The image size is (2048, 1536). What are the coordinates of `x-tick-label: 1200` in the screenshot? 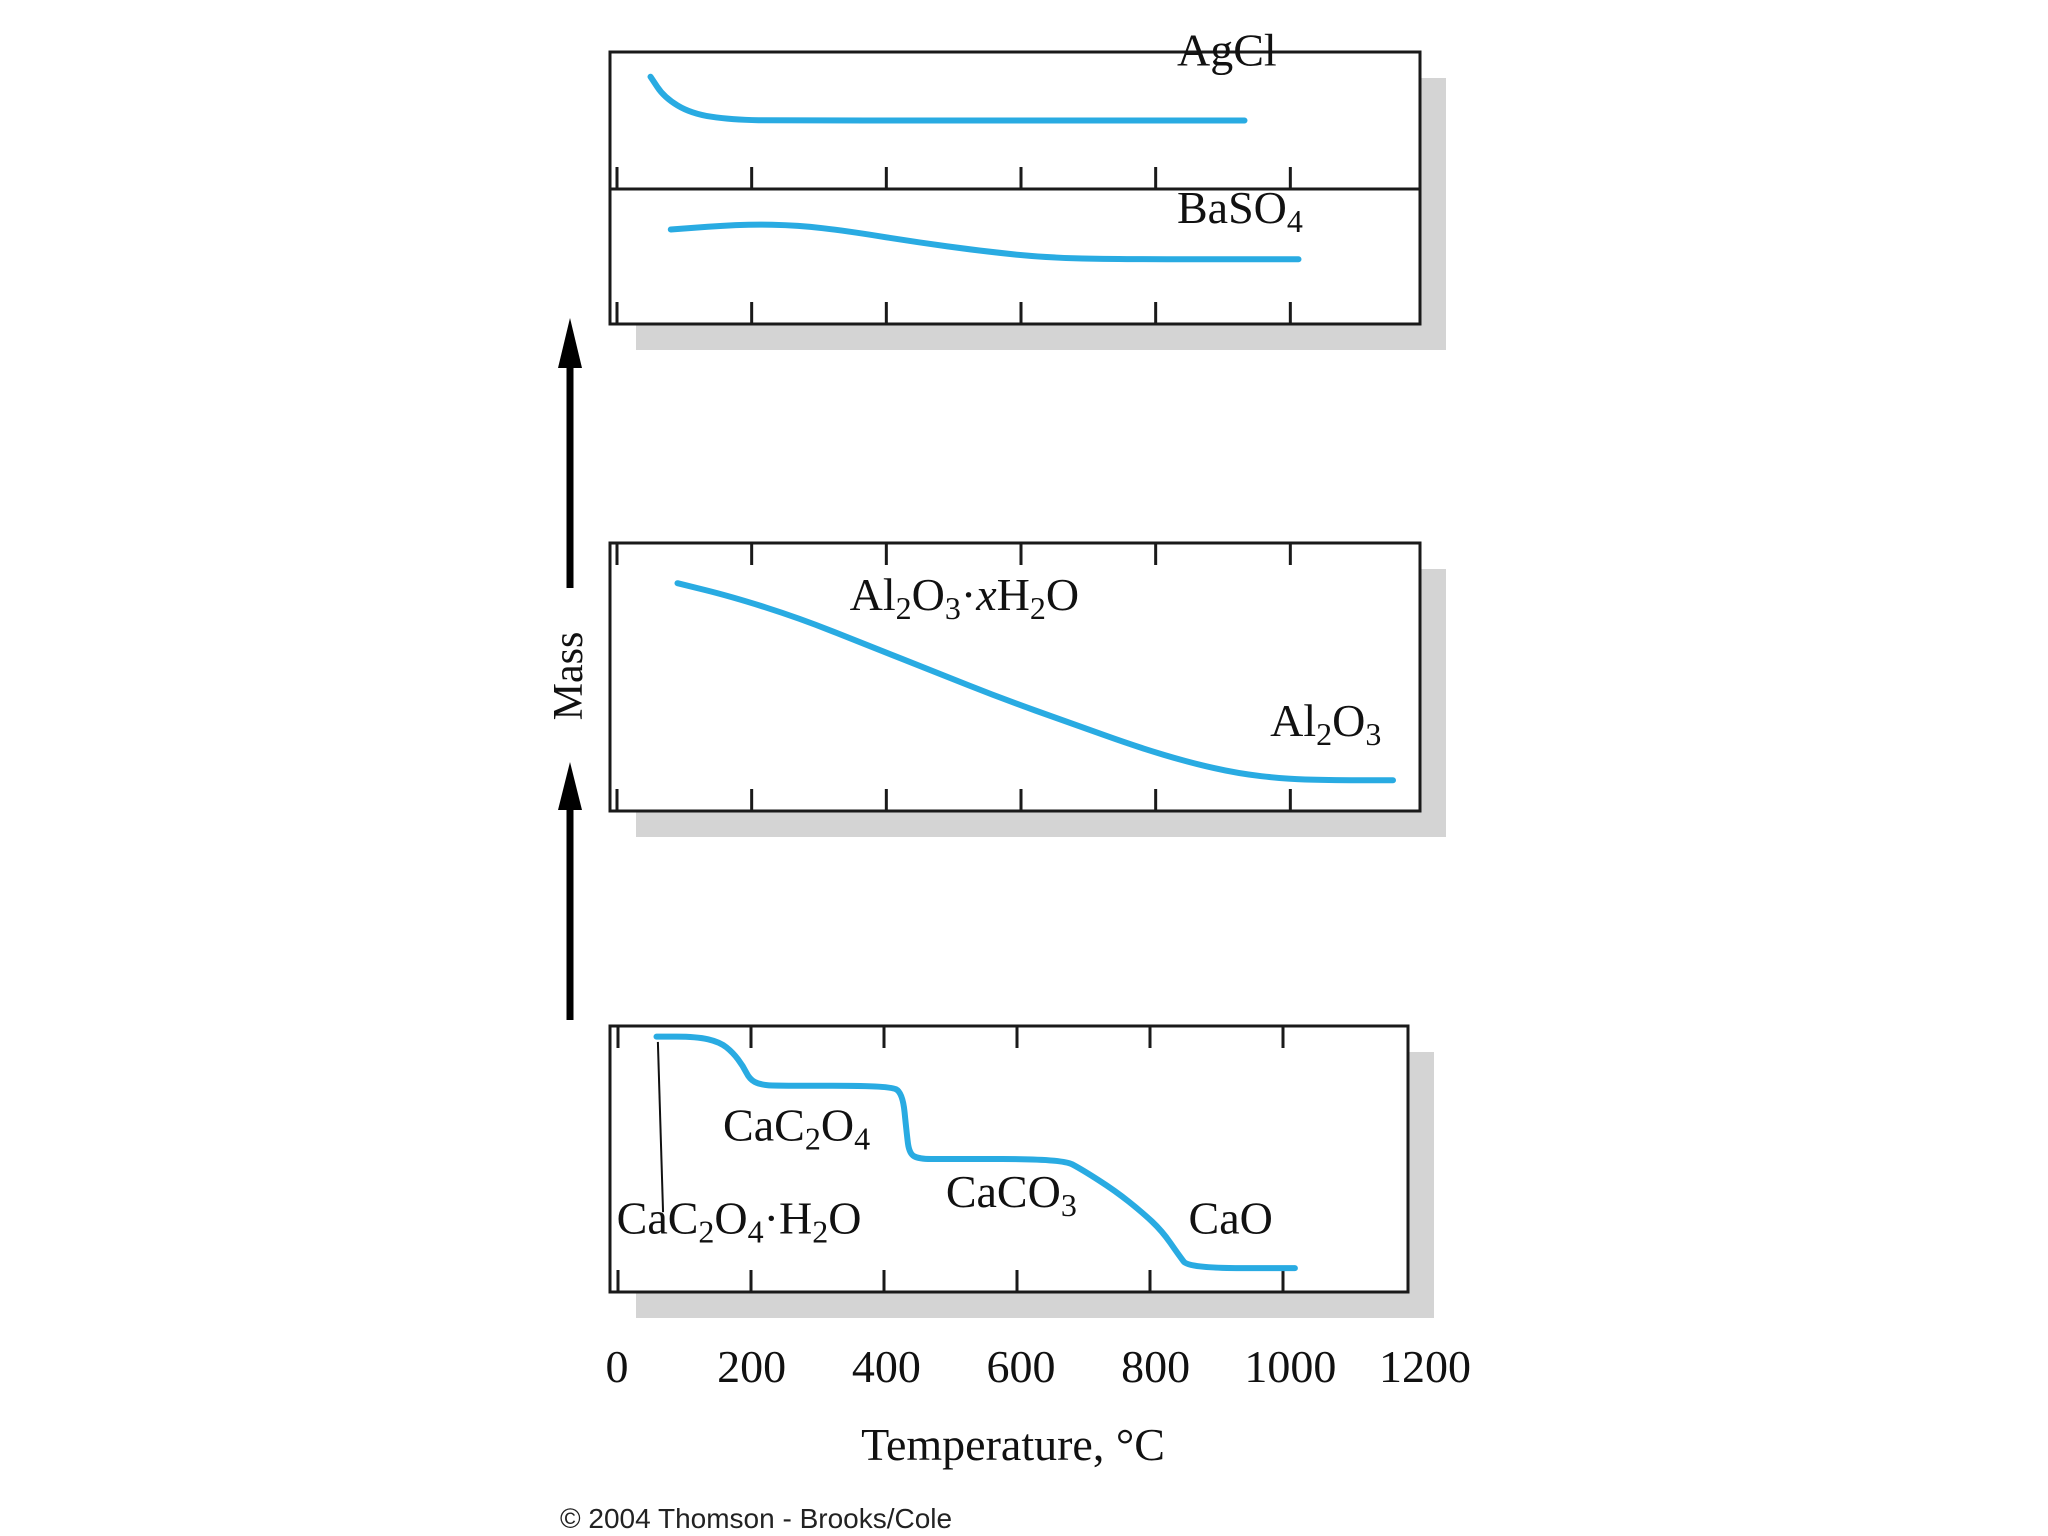 It's located at (1425, 1366).